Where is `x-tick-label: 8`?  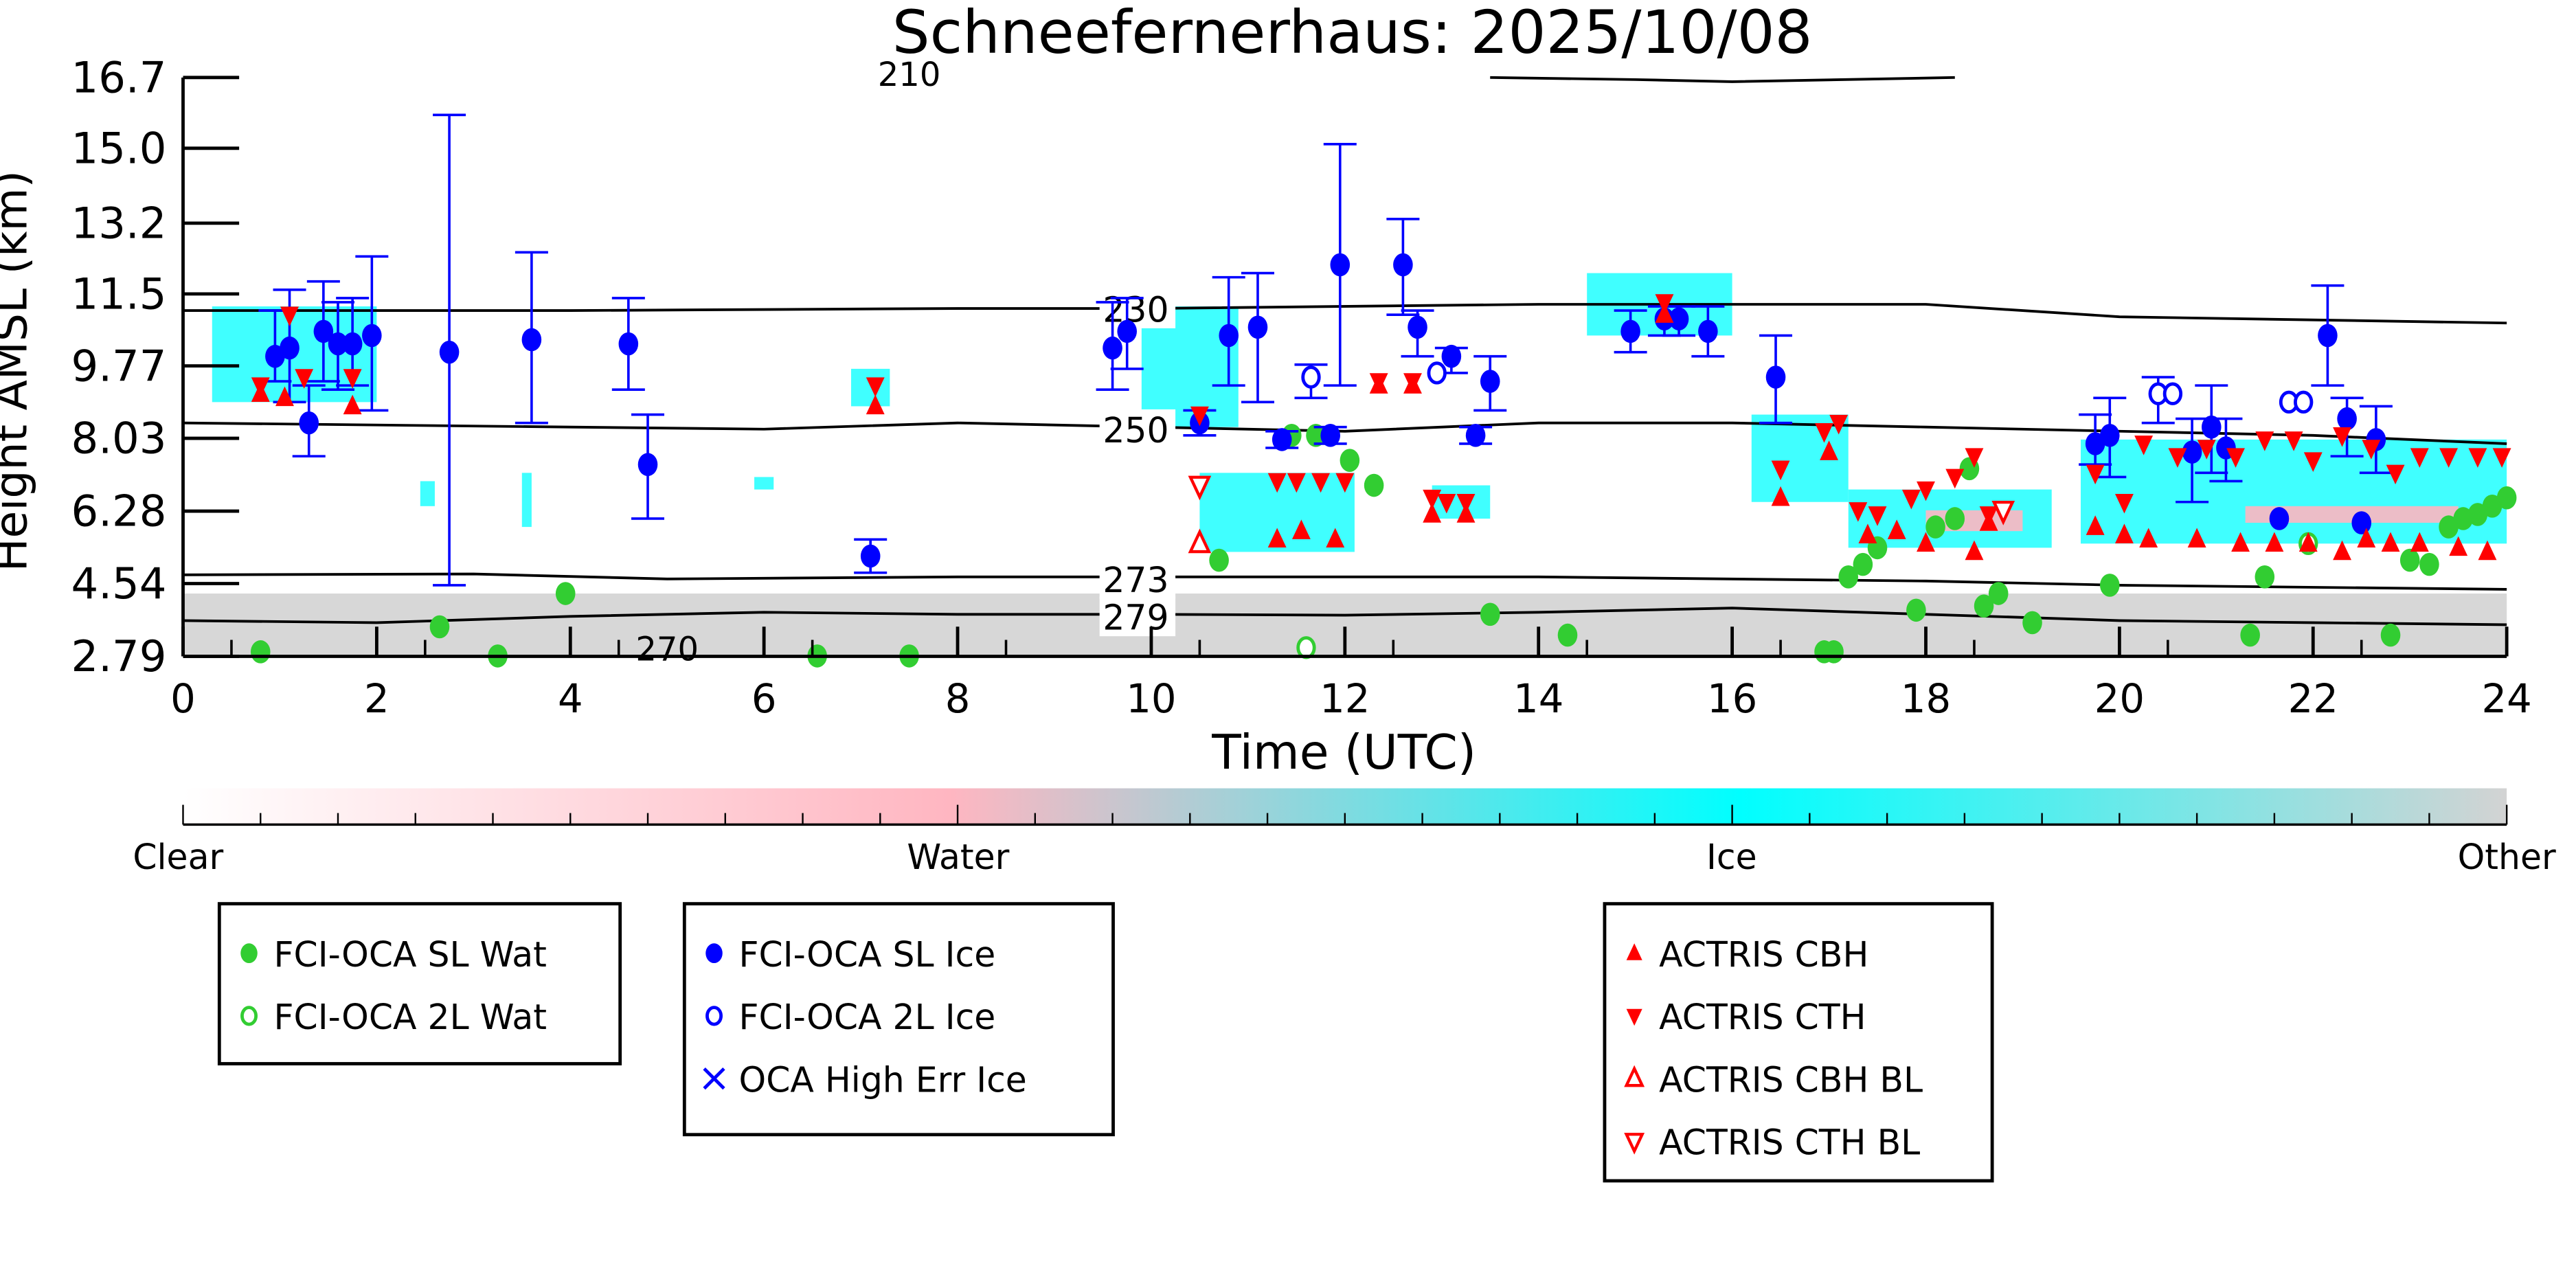
x-tick-label: 8 is located at coordinates (958, 699).